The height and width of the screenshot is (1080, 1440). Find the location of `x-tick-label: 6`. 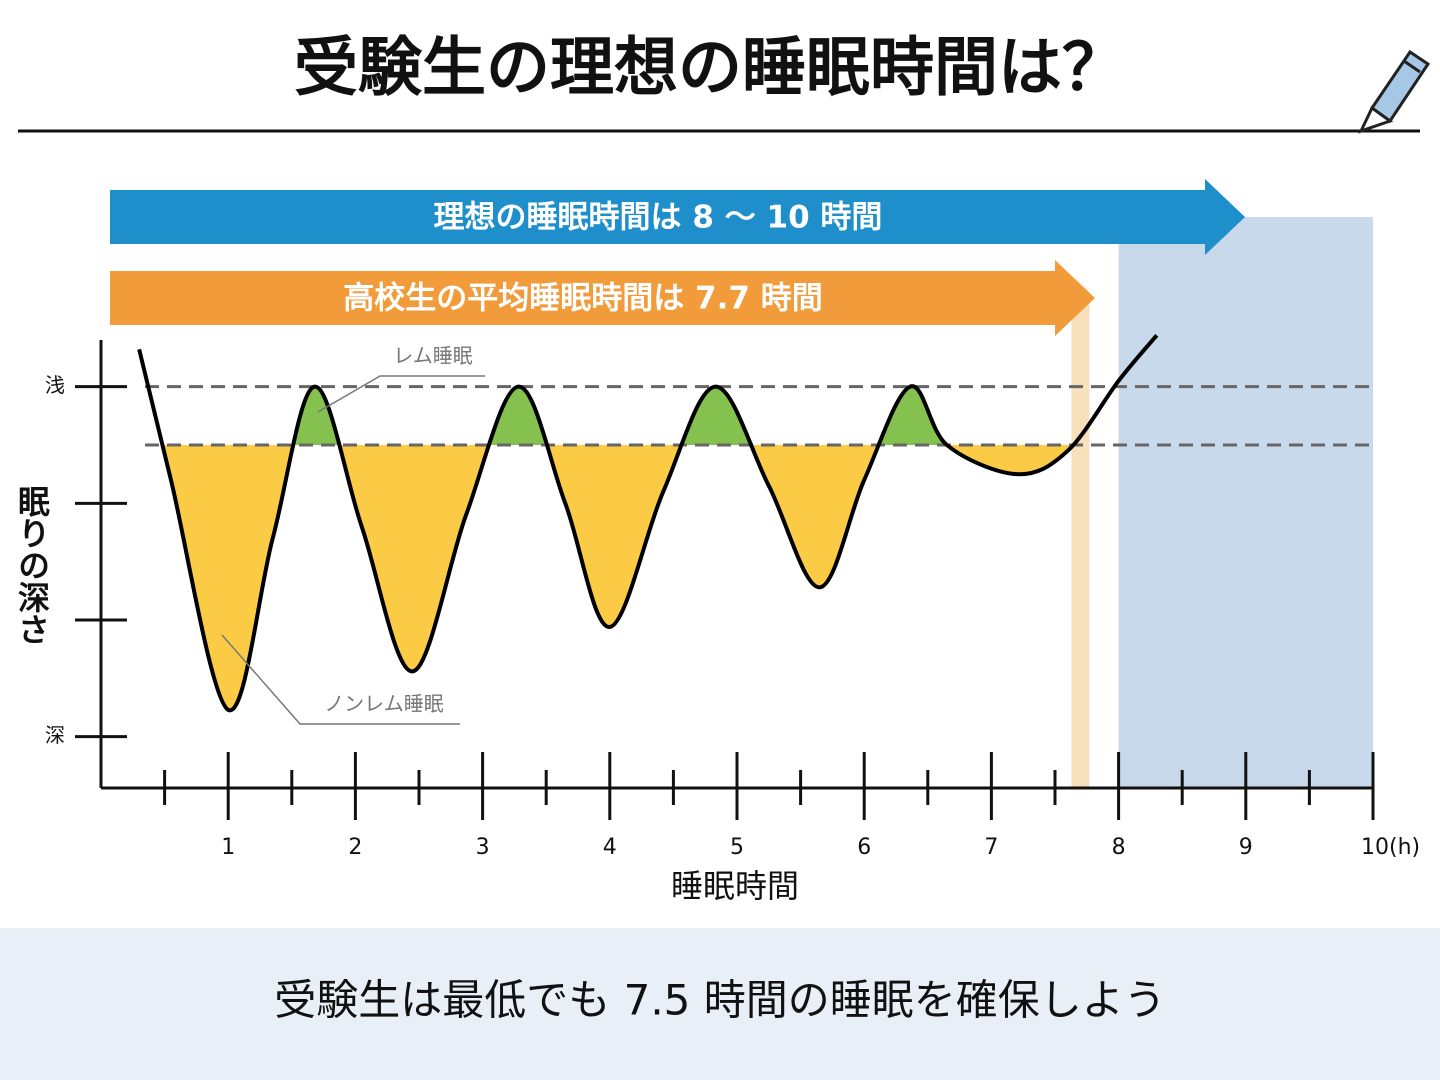

x-tick-label: 6 is located at coordinates (864, 847).